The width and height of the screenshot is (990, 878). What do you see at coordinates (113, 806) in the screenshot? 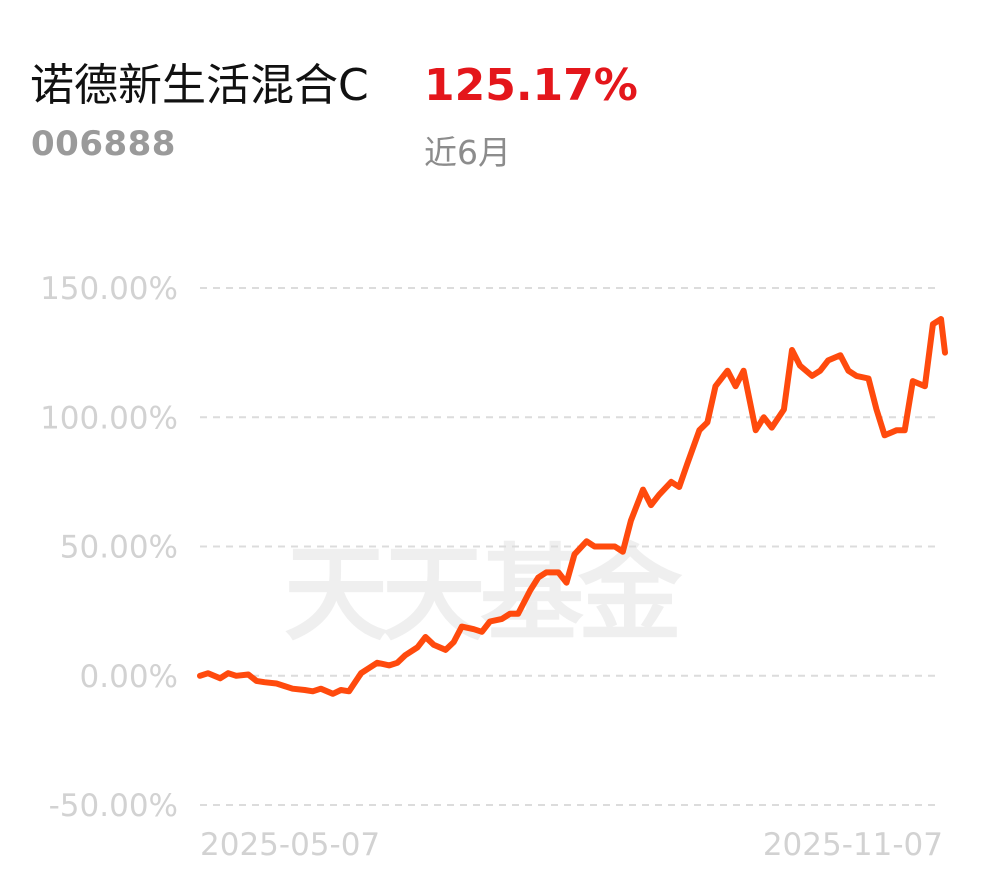
I see `y-tick-label: -50.00%` at bounding box center [113, 806].